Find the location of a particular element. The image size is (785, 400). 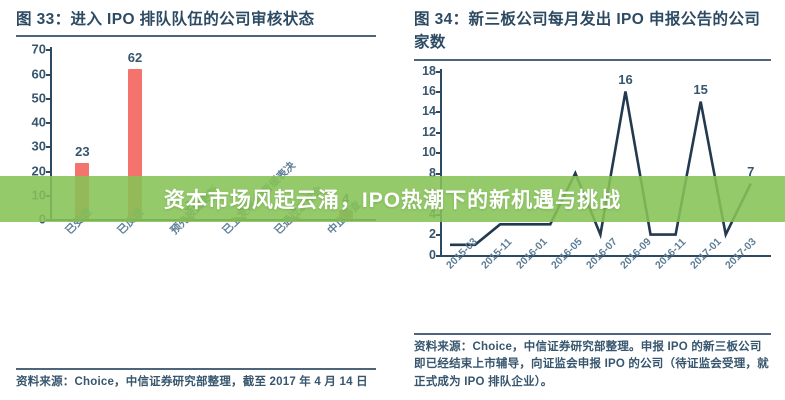

bar-y-tick-label: 50 is located at coordinates (38, 98).